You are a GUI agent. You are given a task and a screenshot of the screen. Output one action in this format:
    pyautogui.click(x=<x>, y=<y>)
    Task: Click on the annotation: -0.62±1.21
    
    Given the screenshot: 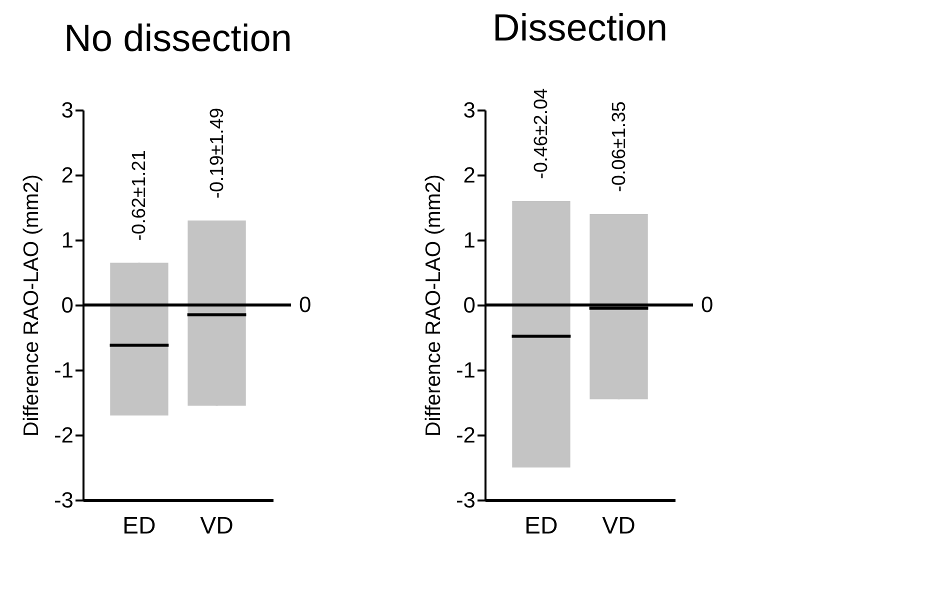 What is the action you would take?
    pyautogui.click(x=139, y=195)
    